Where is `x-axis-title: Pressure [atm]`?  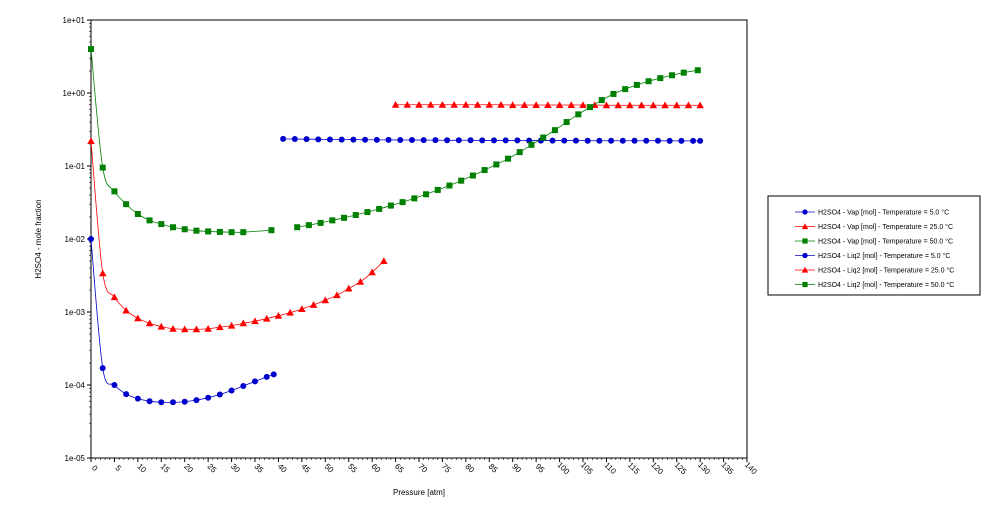
x-axis-title: Pressure [atm] is located at coordinates (419, 492).